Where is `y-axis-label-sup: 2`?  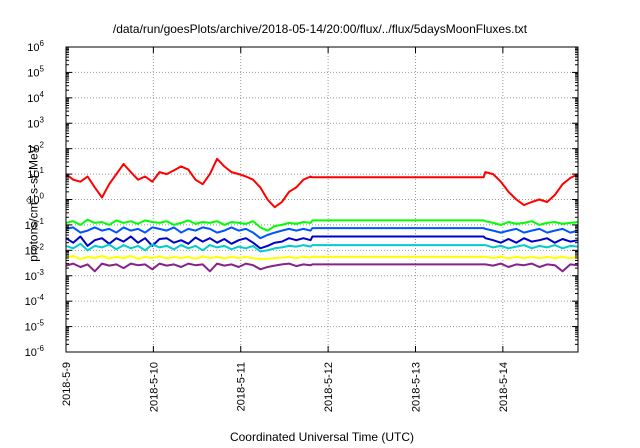 y-axis-label-sup: 2 is located at coordinates (30, 200).